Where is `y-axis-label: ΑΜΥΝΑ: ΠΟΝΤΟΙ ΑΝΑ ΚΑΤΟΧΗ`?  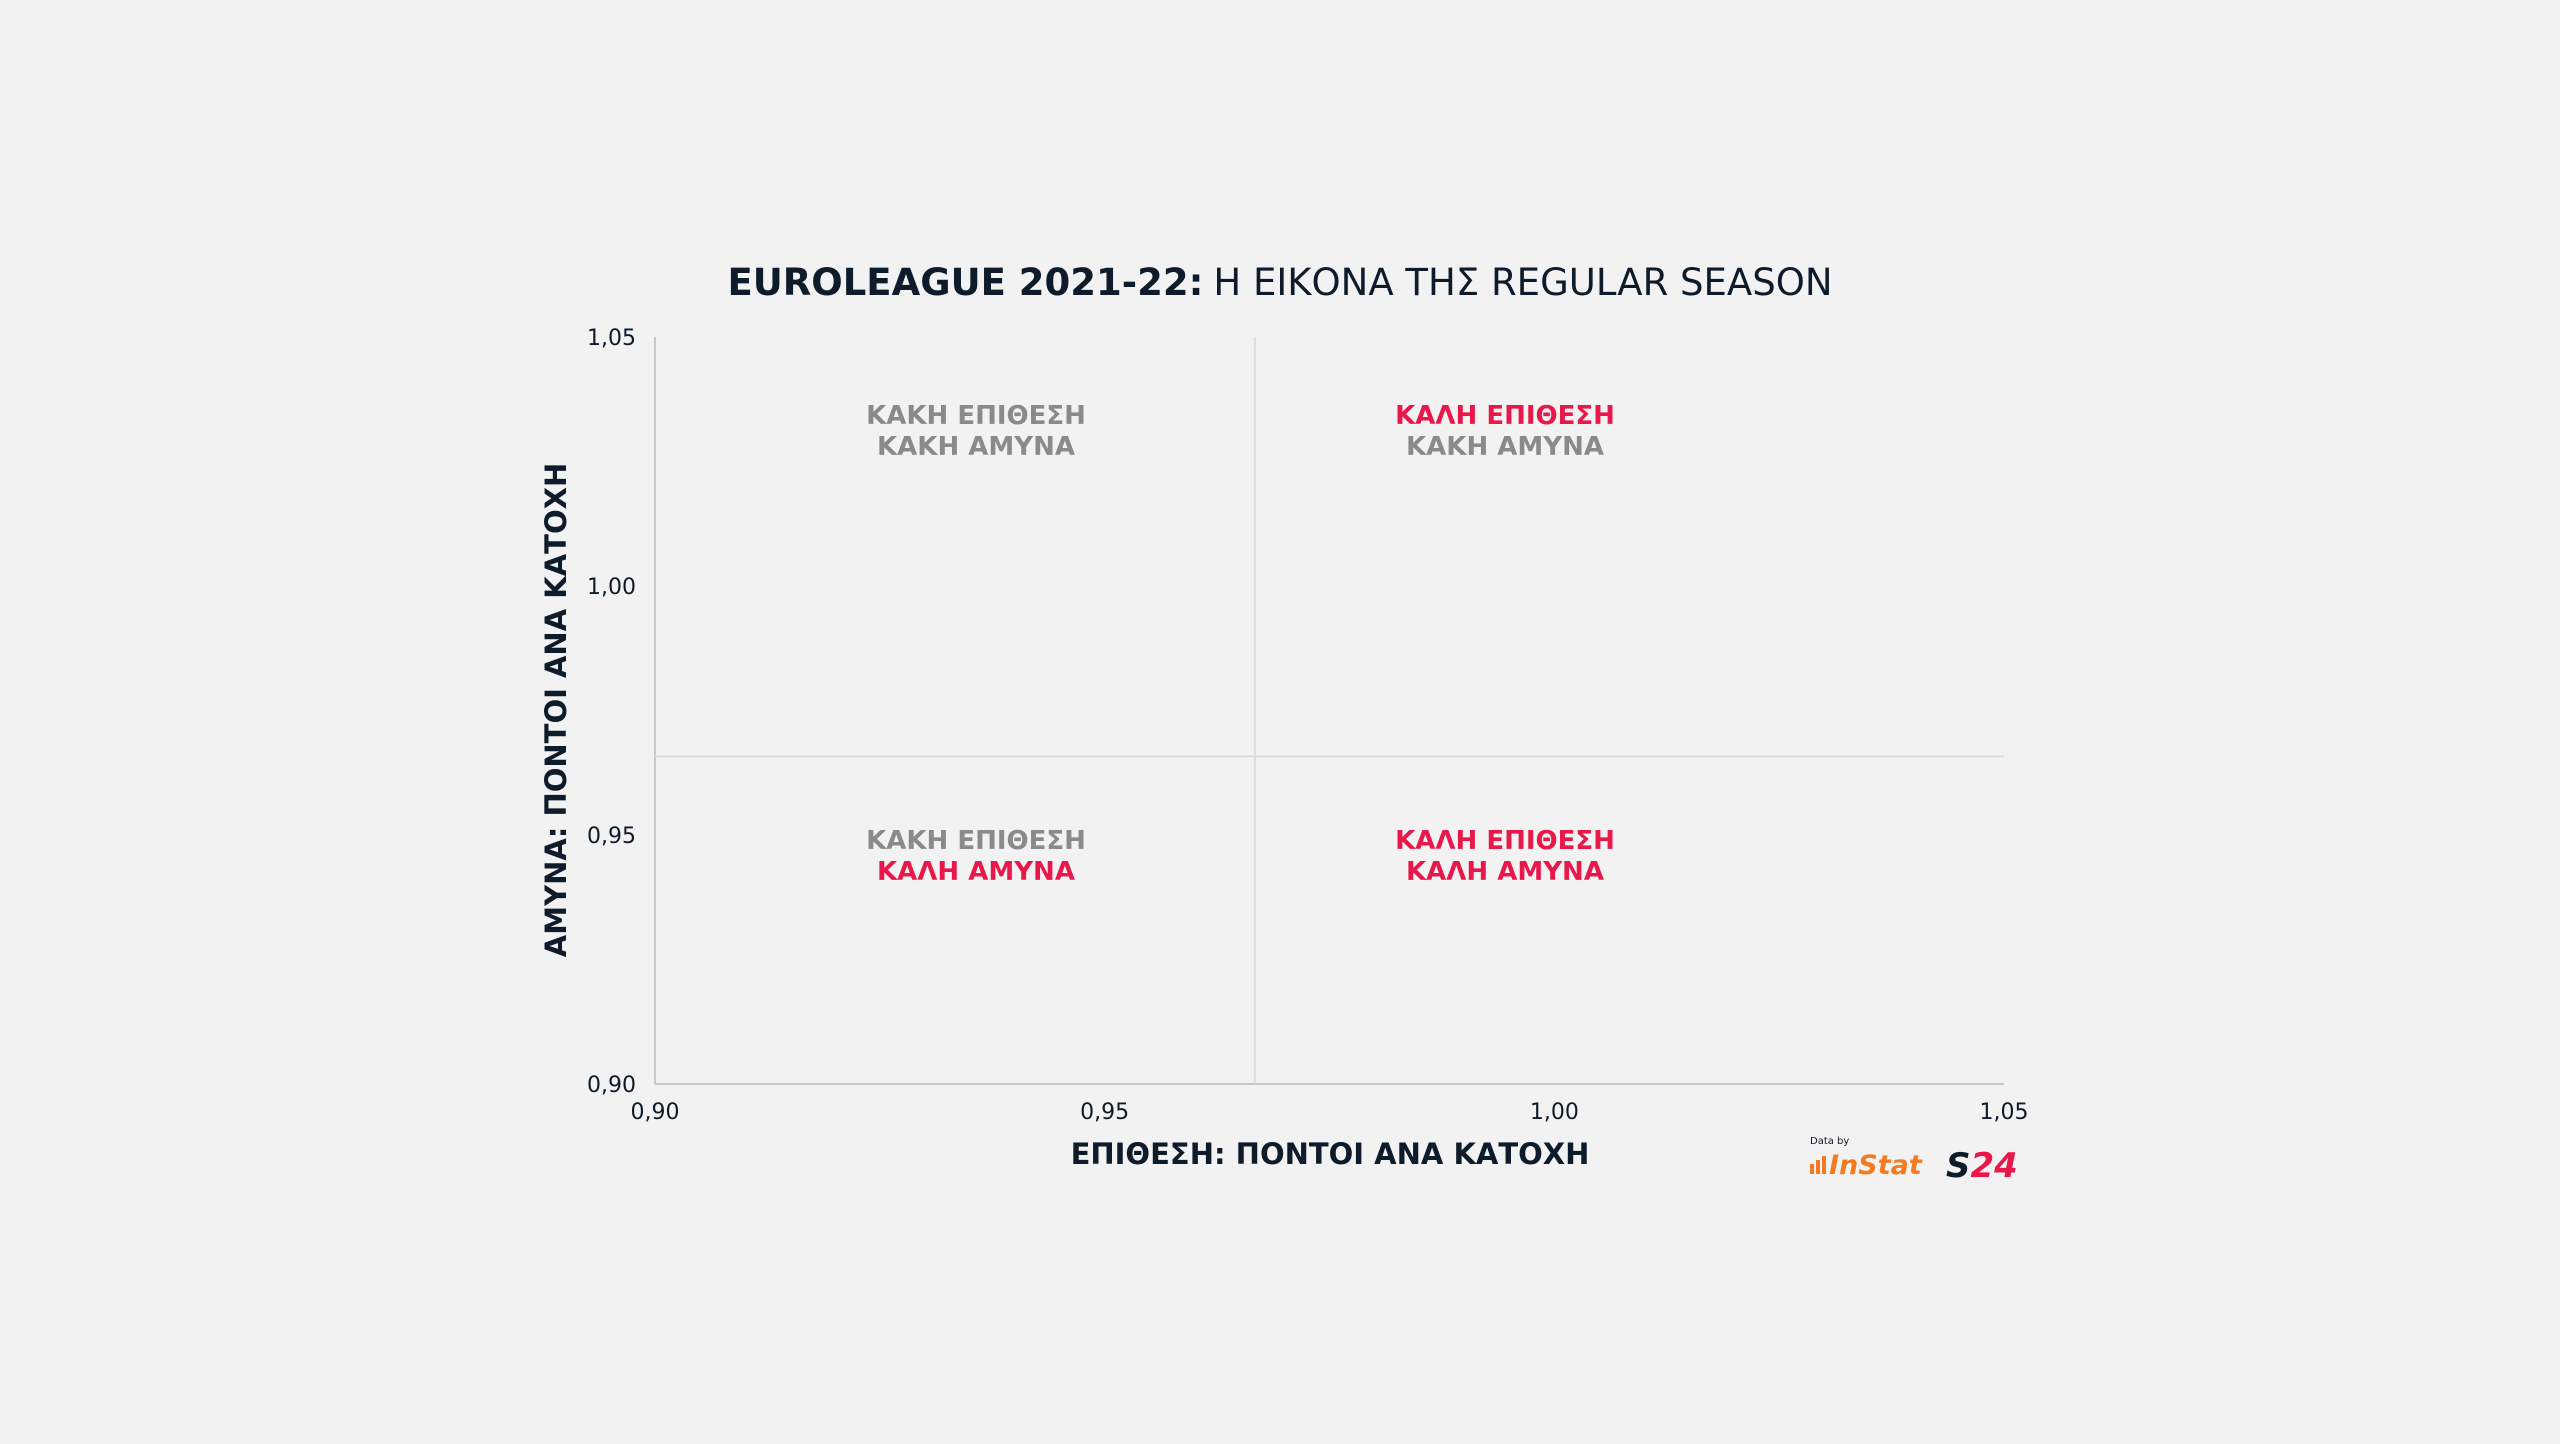
y-axis-label: ΑΜΥΝΑ: ΠΟΝΤΟΙ ΑΝΑ ΚΑΤΟΧΗ is located at coordinates (556, 710).